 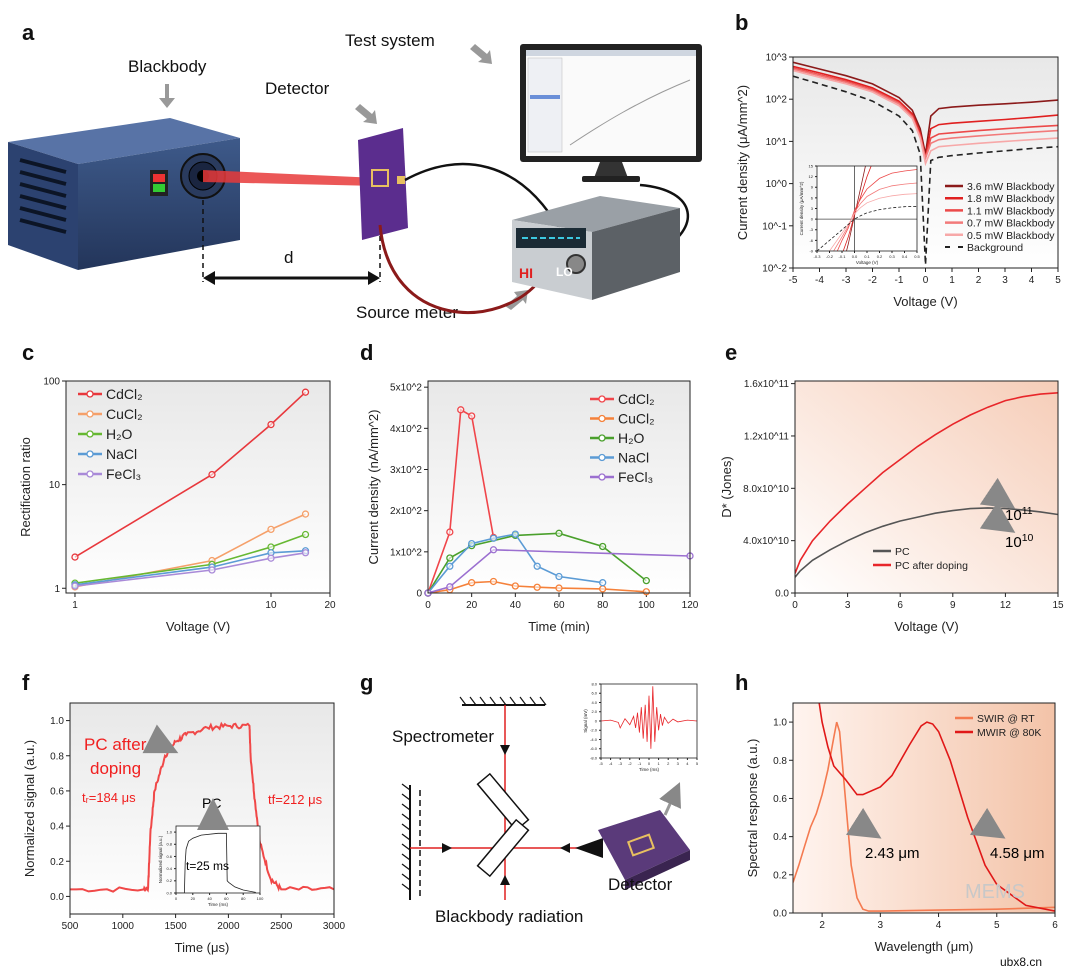 I want to click on x-tick-label: 5, so click(x=1058, y=280).